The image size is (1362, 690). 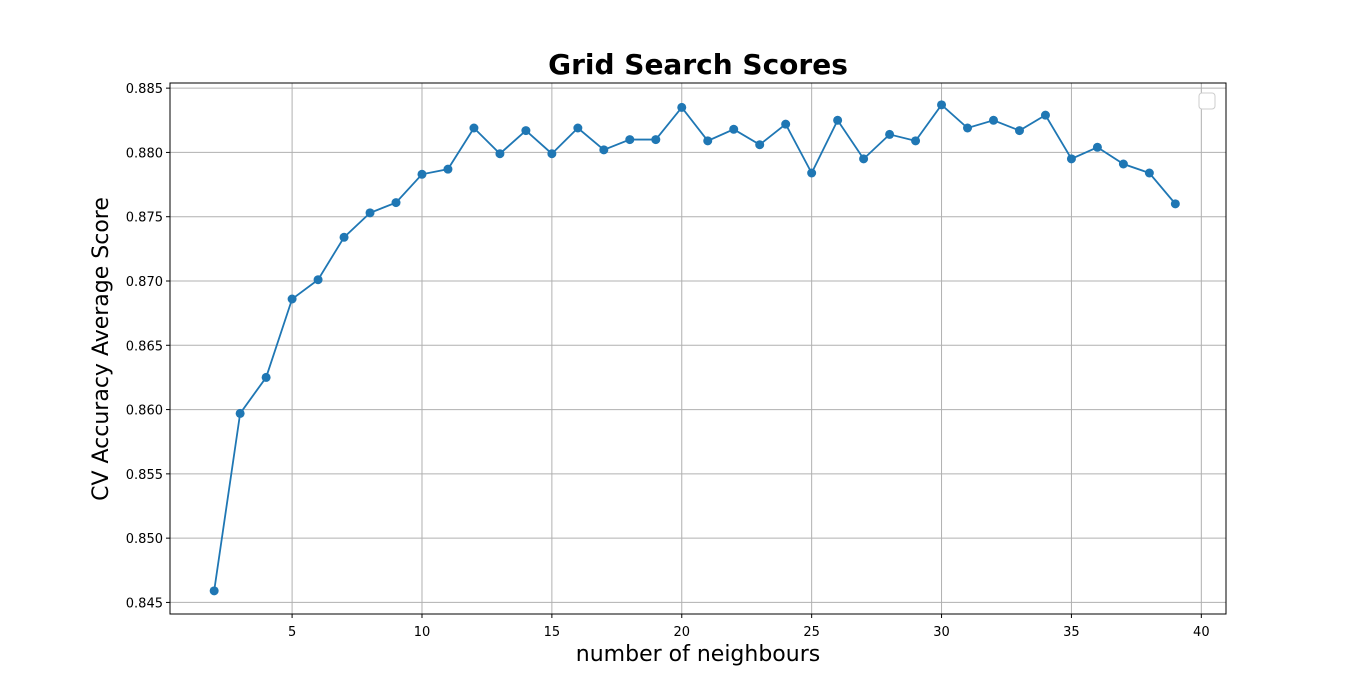 I want to click on x-tick-label: 35, so click(x=1071, y=632).